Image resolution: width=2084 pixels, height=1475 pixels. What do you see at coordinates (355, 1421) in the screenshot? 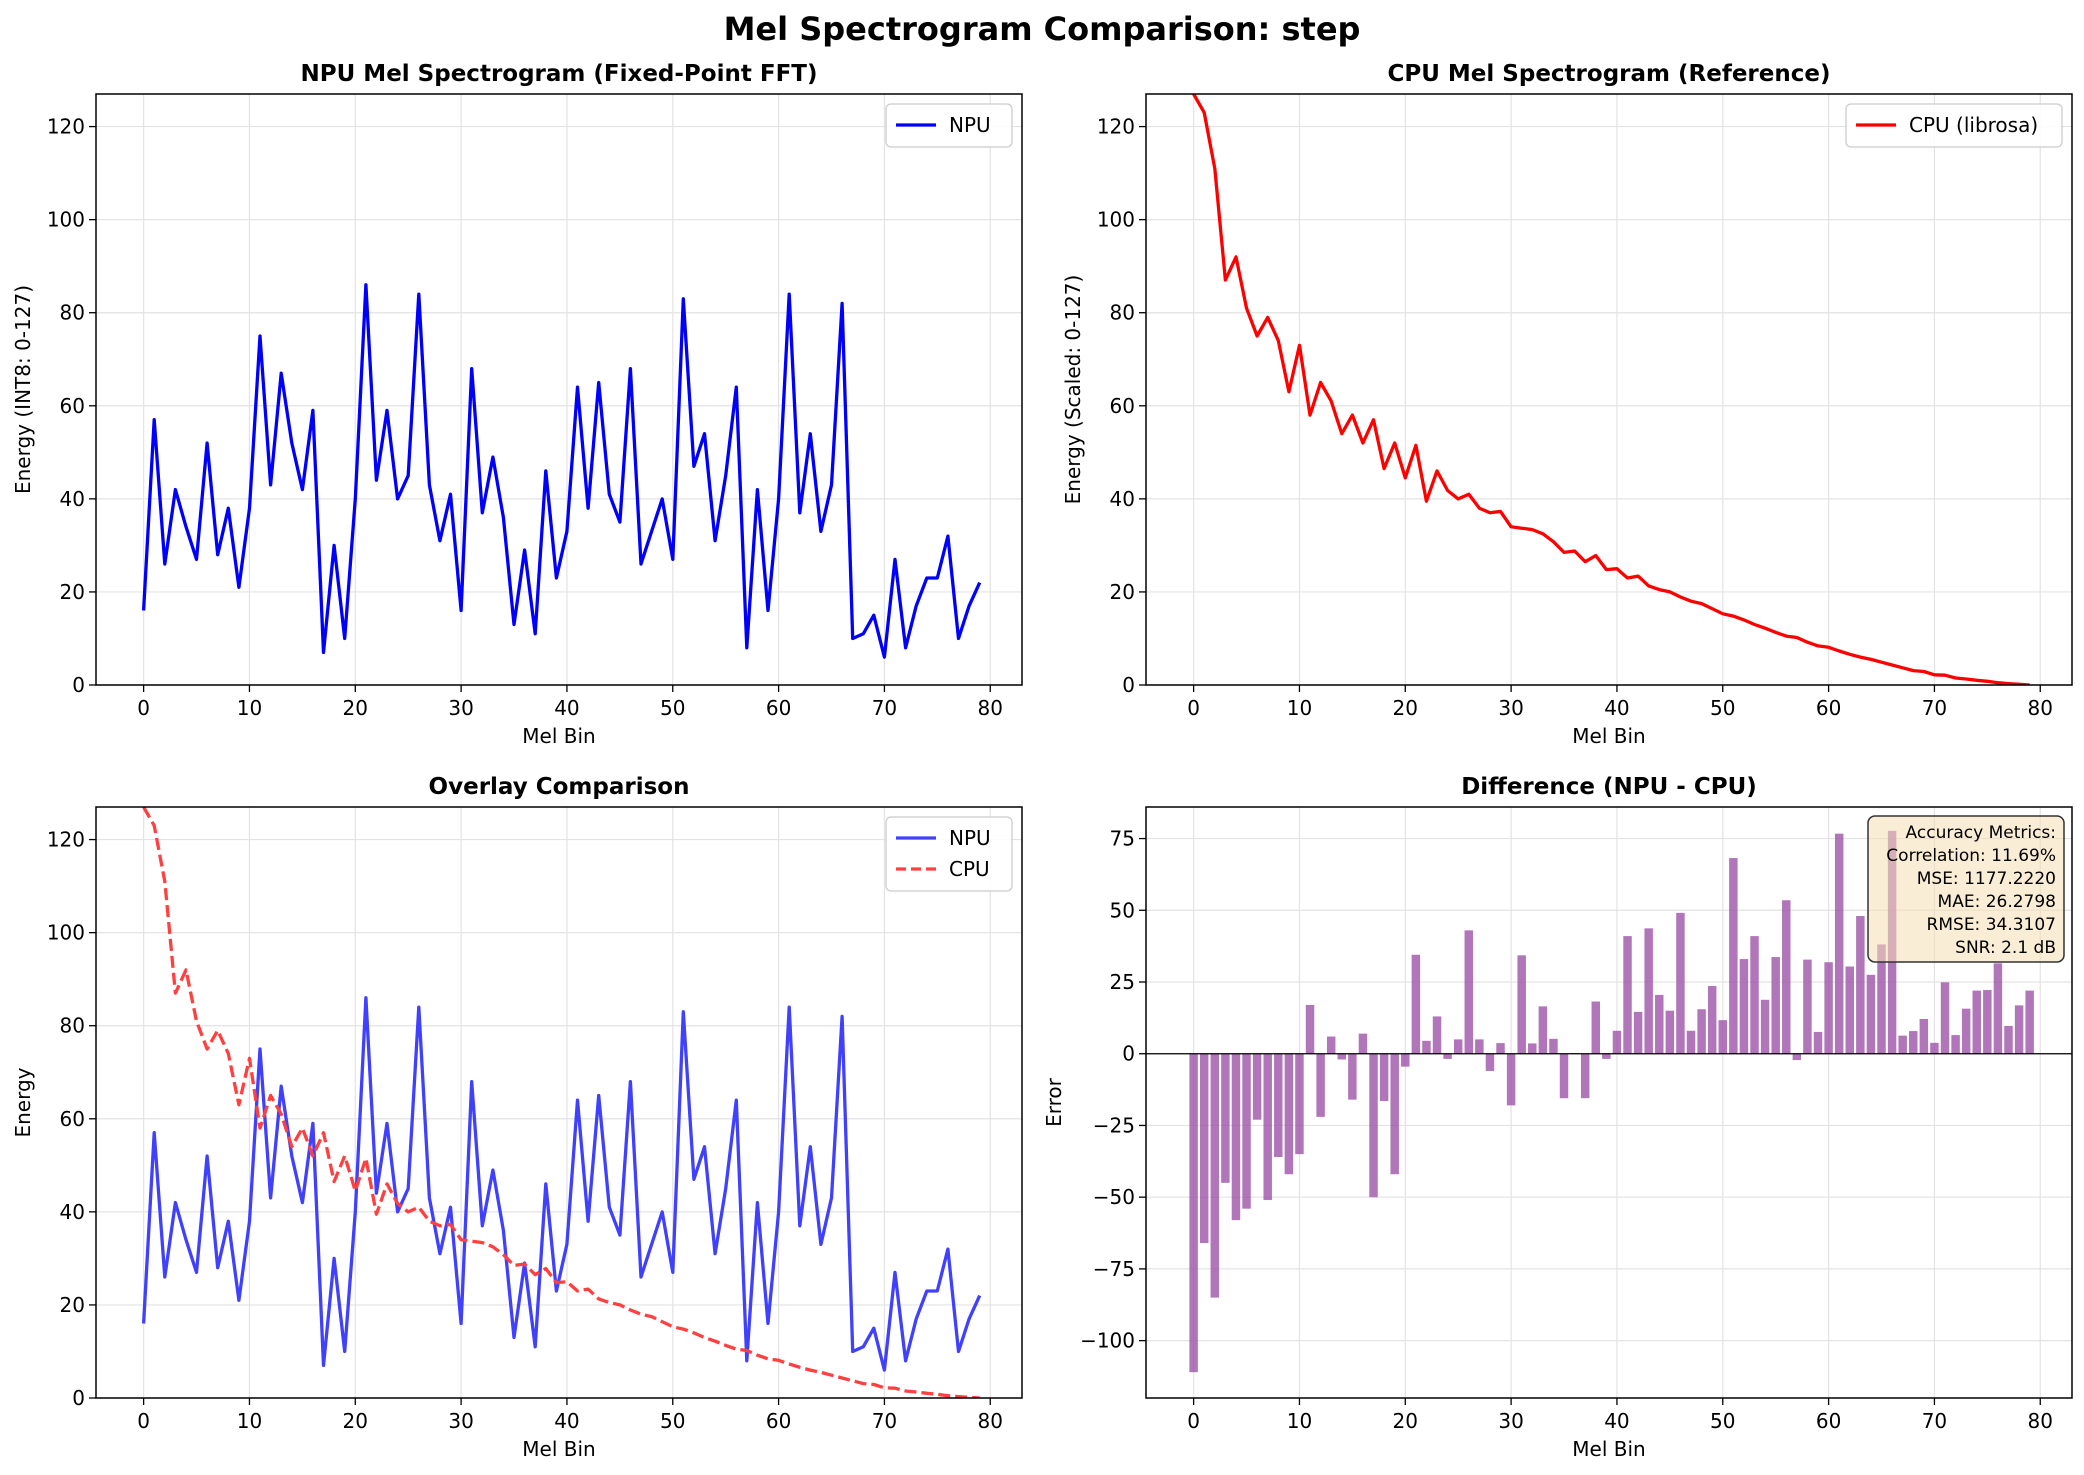
I see `x-tick-label: 20` at bounding box center [355, 1421].